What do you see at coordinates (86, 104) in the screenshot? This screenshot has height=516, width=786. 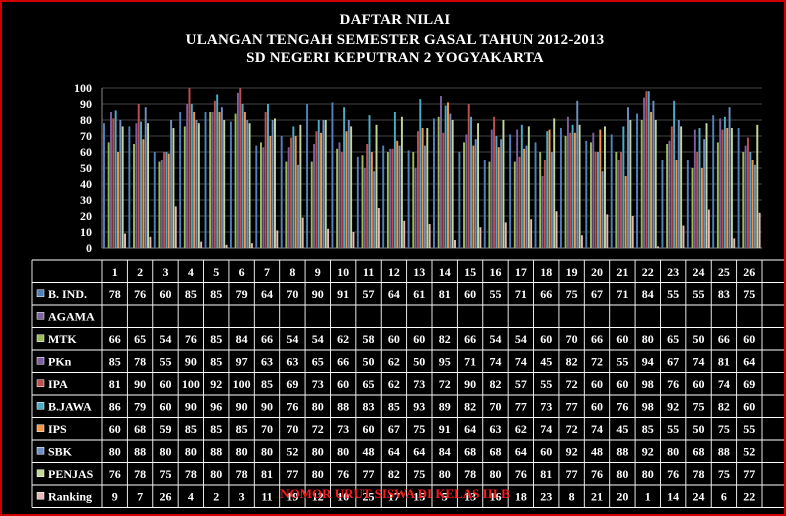 I see `y-tick-label: 90` at bounding box center [86, 104].